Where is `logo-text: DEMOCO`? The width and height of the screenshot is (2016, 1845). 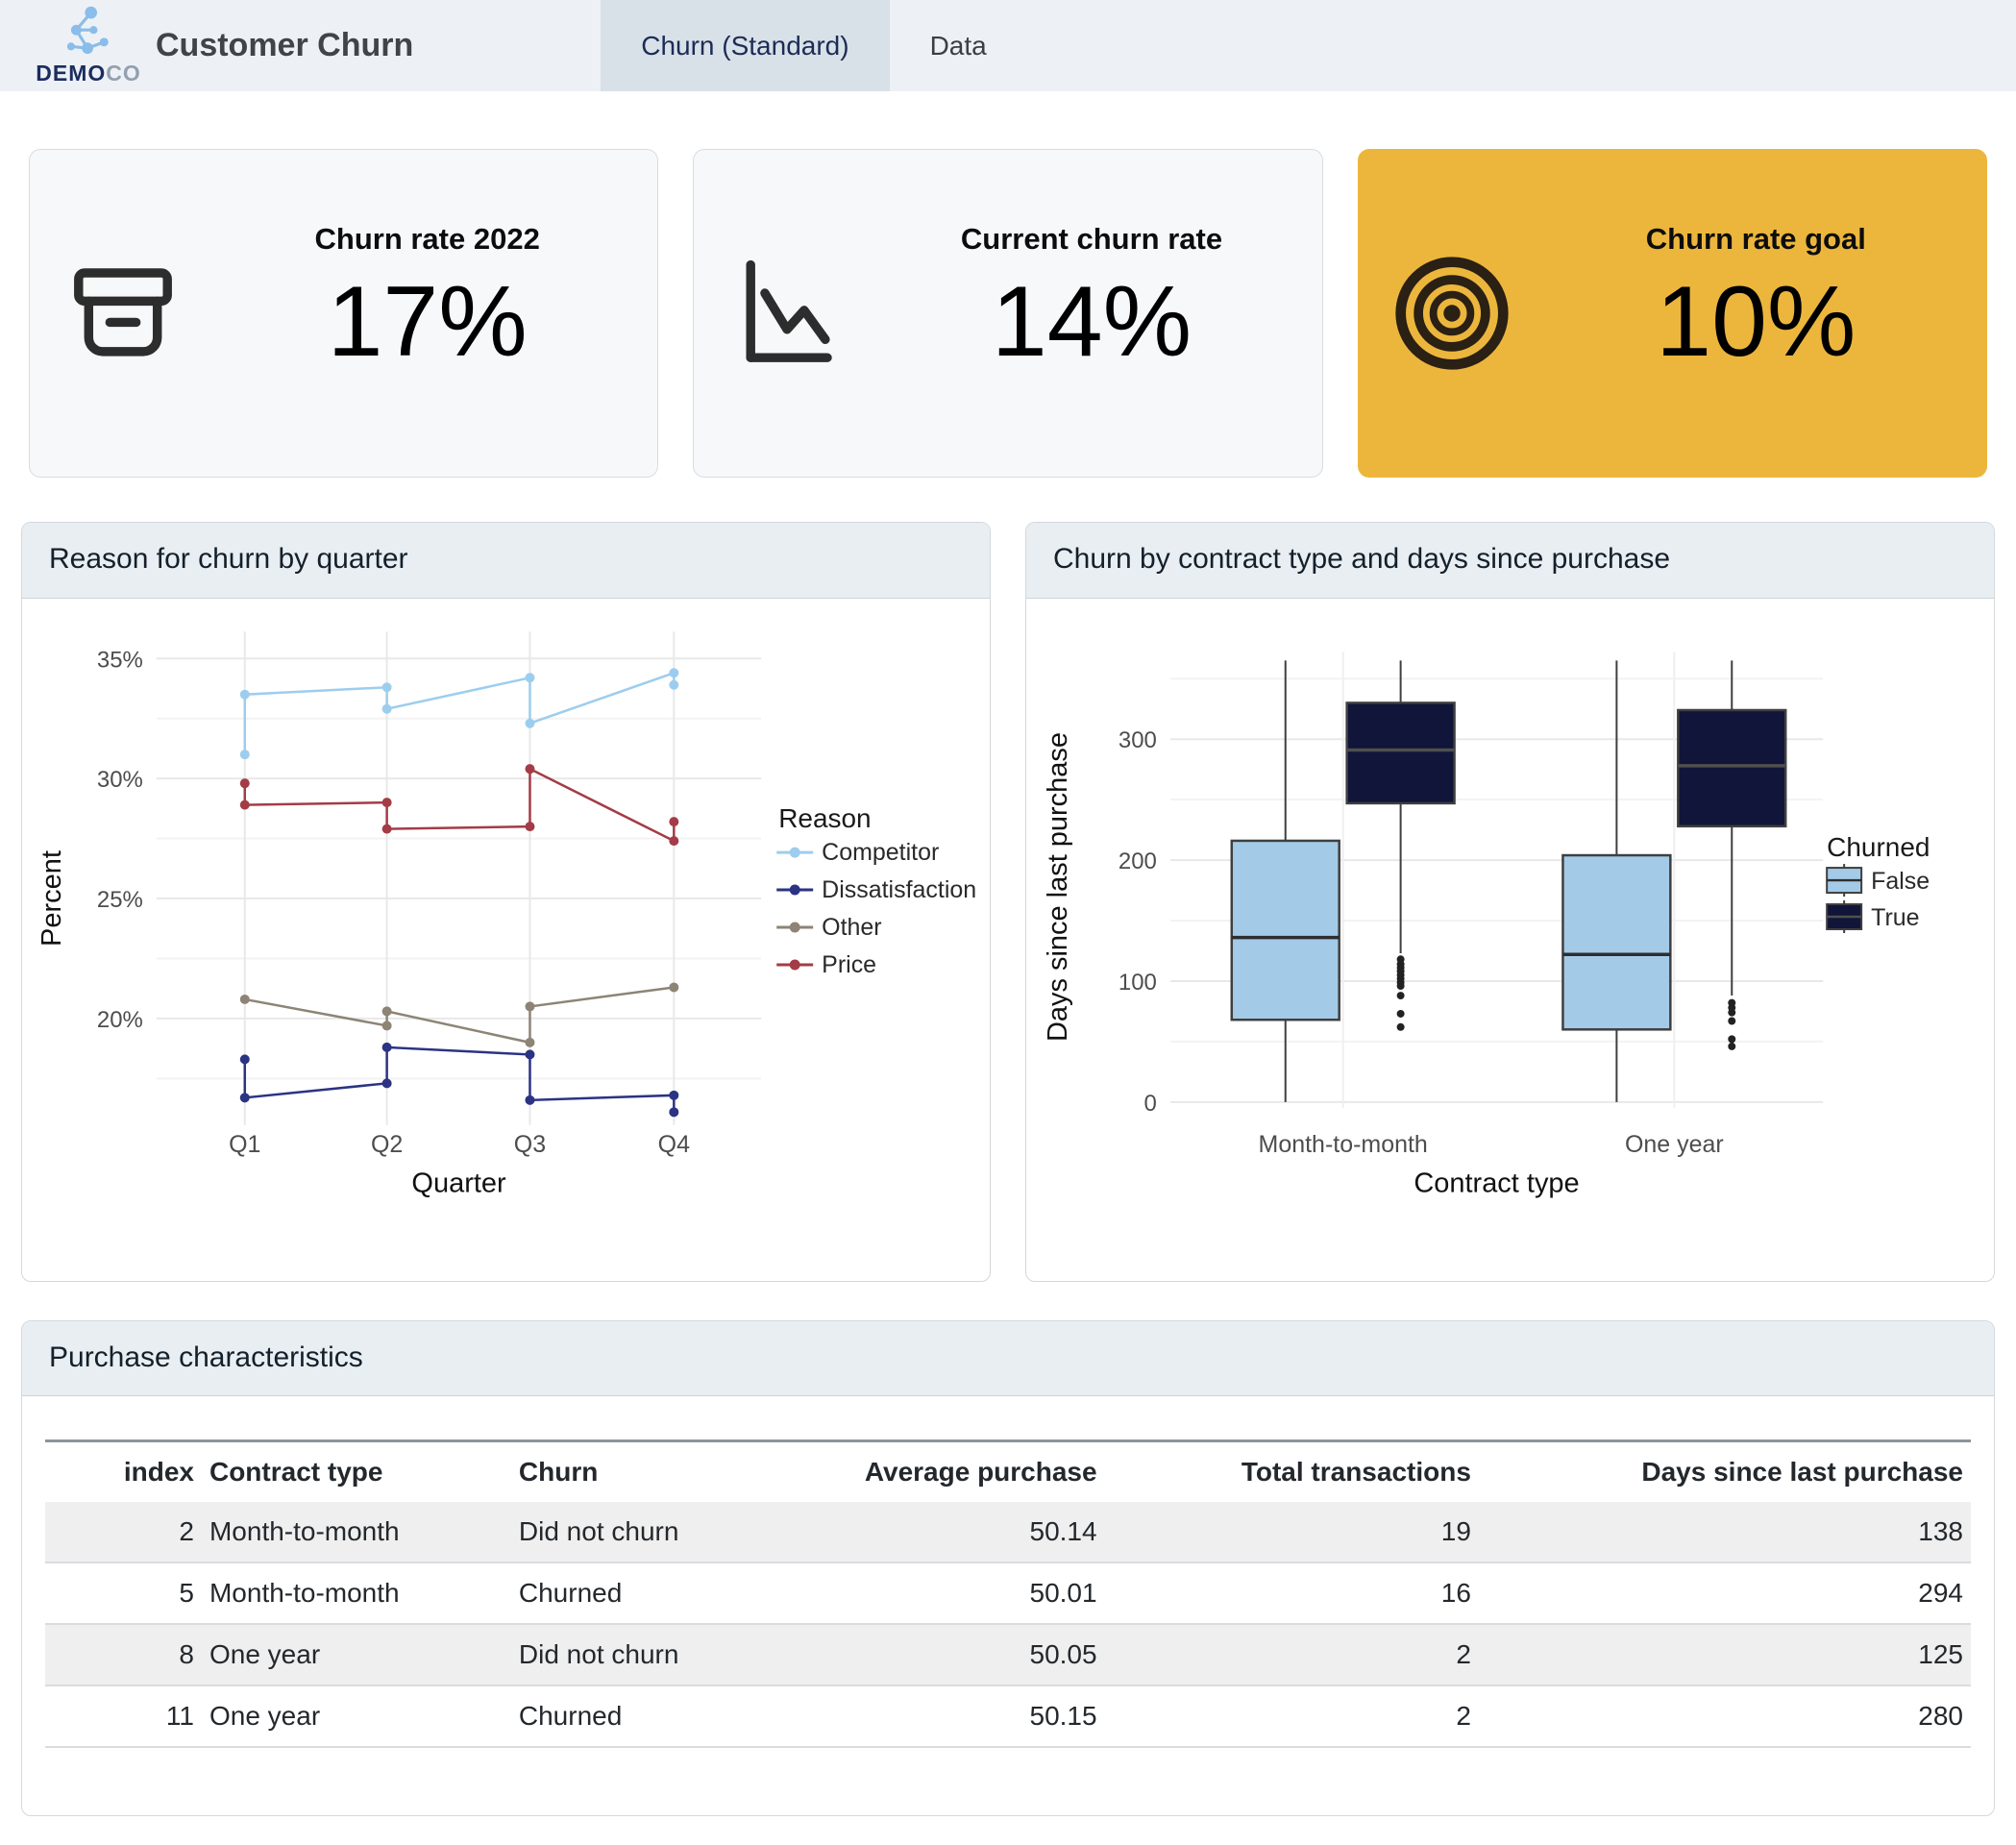 logo-text: DEMOCO is located at coordinates (89, 74).